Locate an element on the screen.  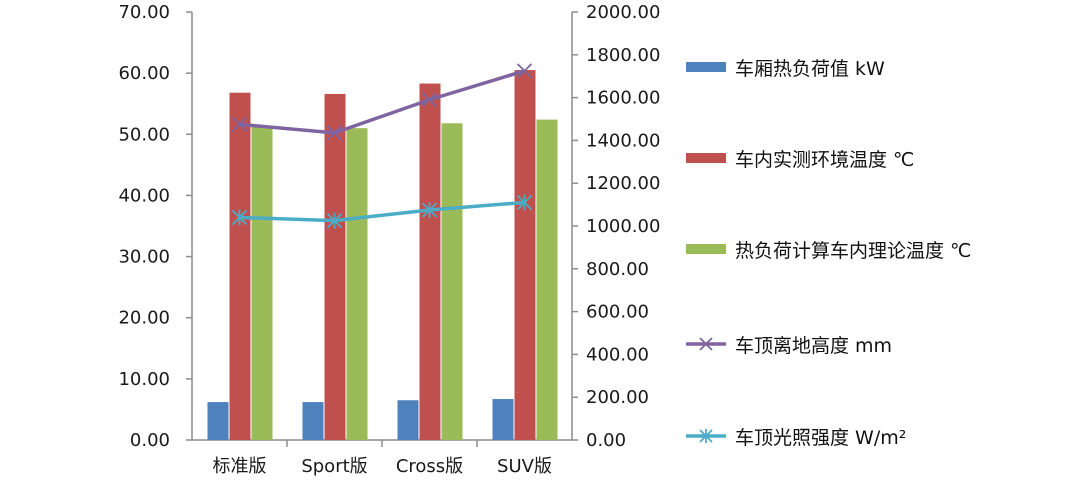
legend-item-2: 车内实测环境温度 ℃ is located at coordinates (800, 158).